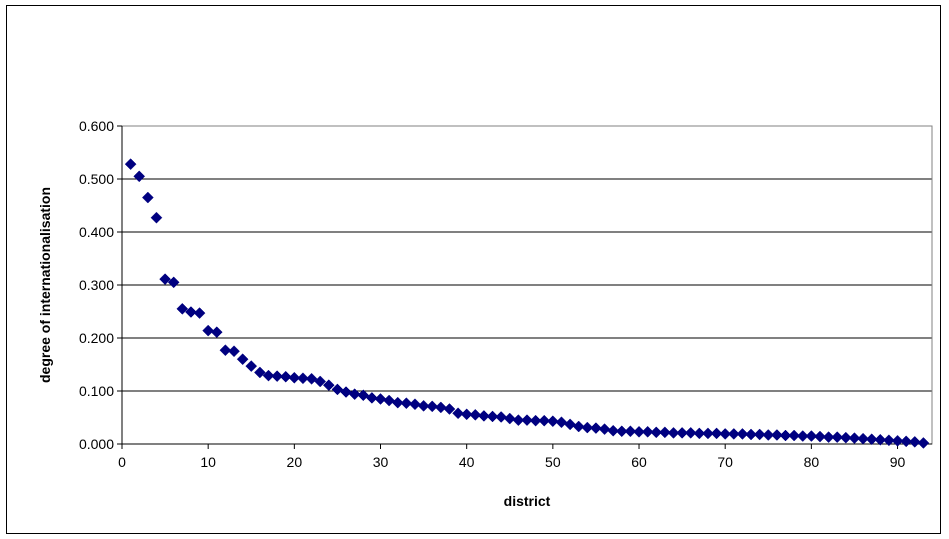  Describe the element at coordinates (96, 179) in the screenshot. I see `y-tick-label: 0.500` at that location.